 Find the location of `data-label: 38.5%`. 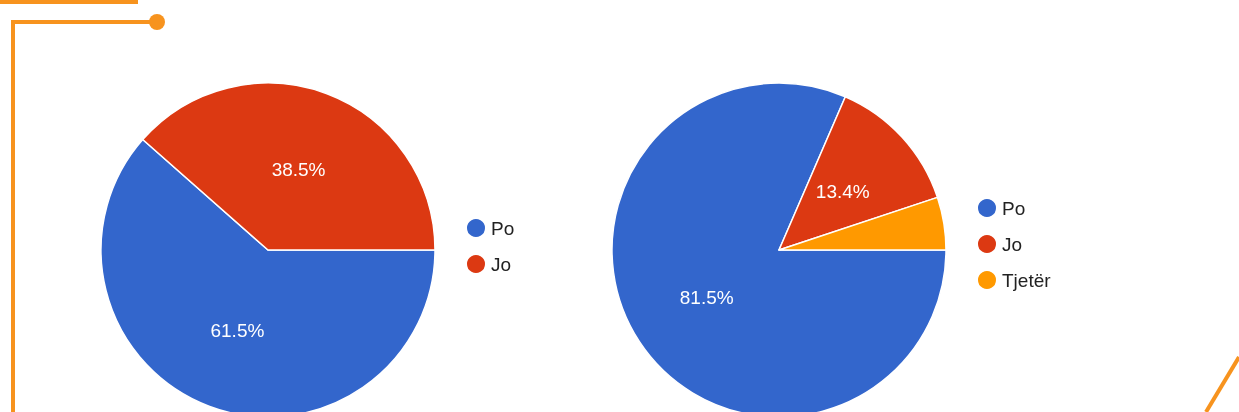

data-label: 38.5% is located at coordinates (298, 169).